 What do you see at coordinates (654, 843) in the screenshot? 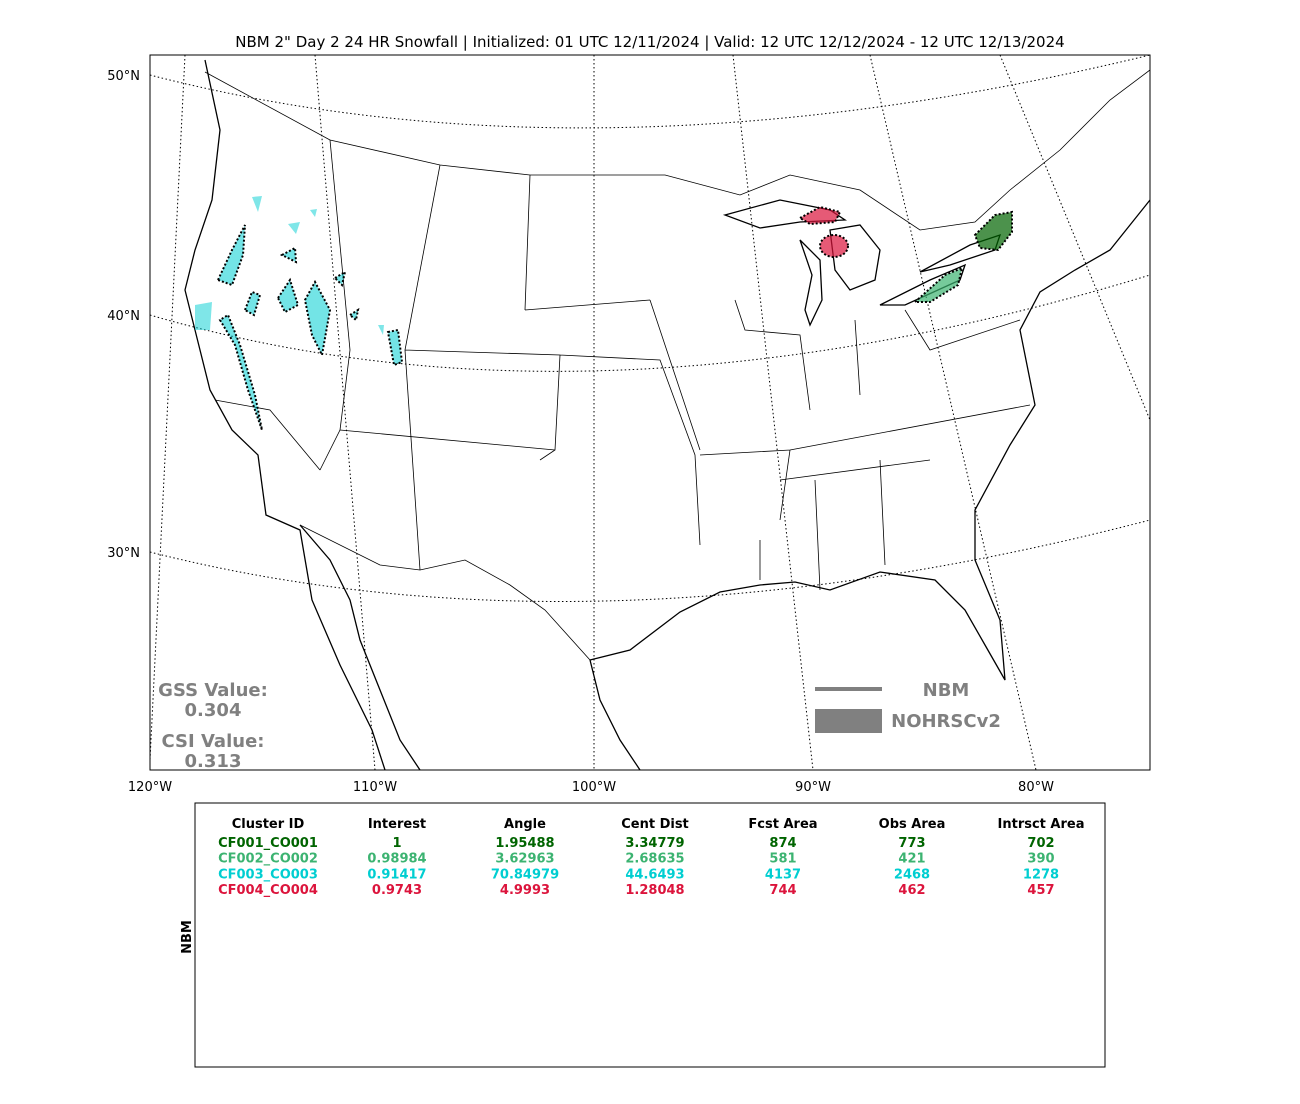
I see `table-cell: 3.34779` at bounding box center [654, 843].